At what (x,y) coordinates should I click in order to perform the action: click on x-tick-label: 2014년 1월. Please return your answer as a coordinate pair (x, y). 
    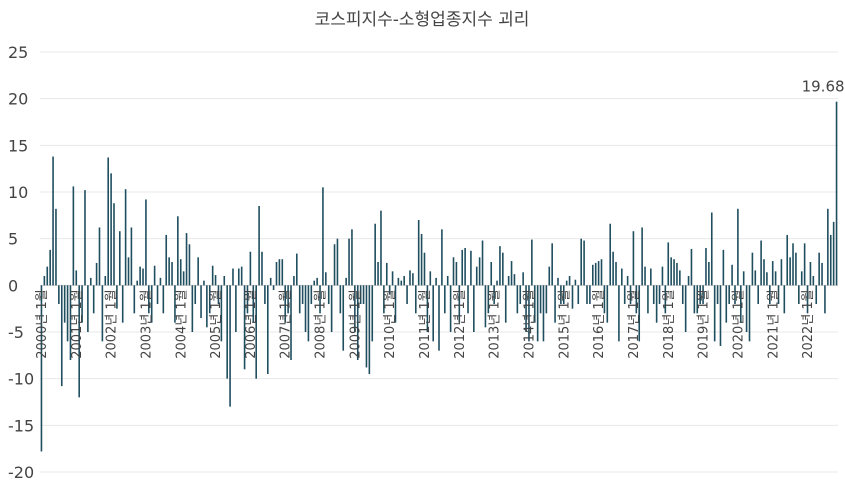
    Looking at the image, I should click on (530, 323).